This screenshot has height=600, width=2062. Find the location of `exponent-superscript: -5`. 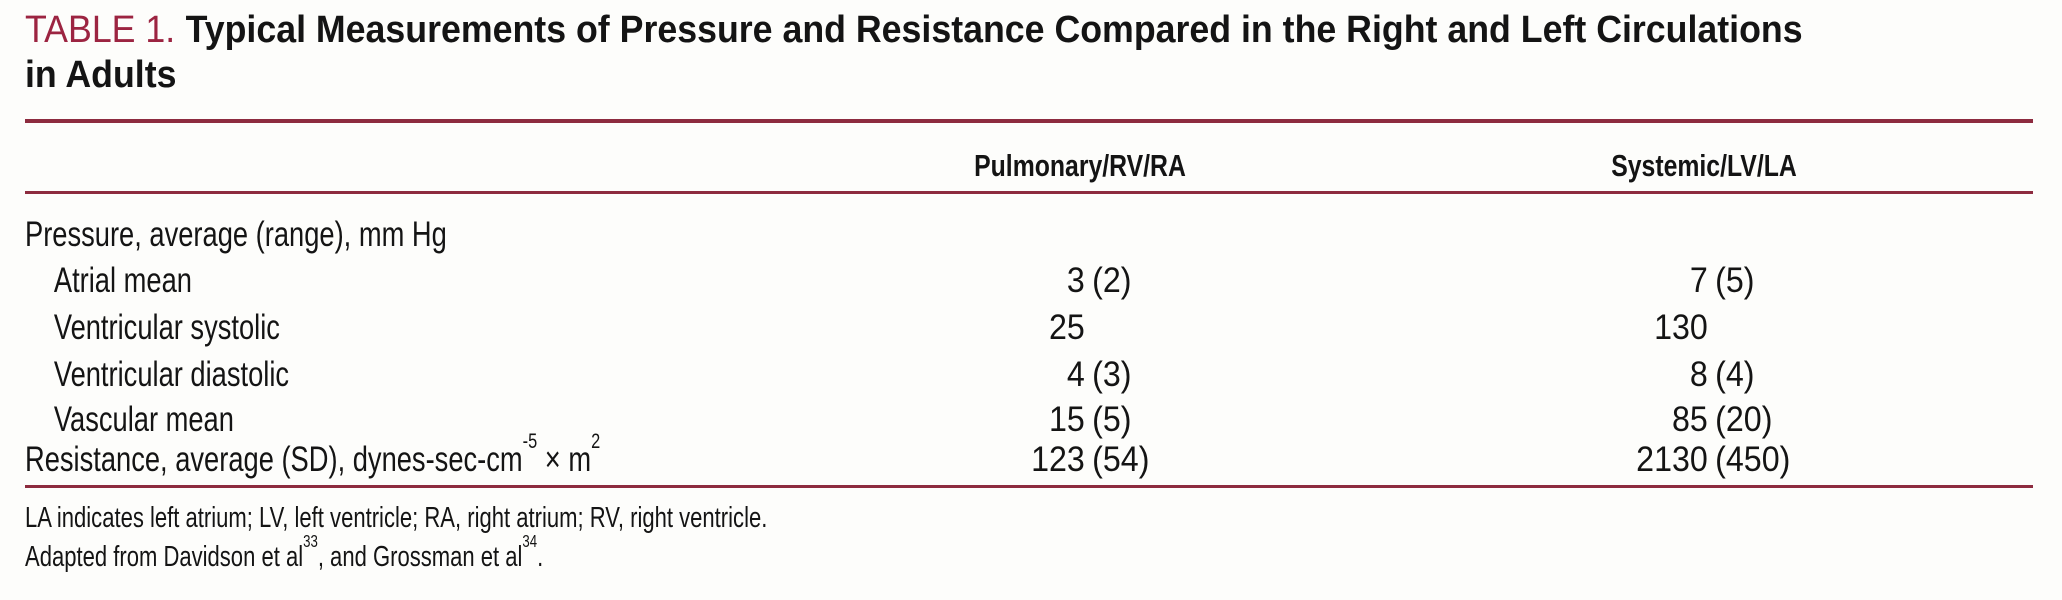

exponent-superscript: -5 is located at coordinates (530, 441).